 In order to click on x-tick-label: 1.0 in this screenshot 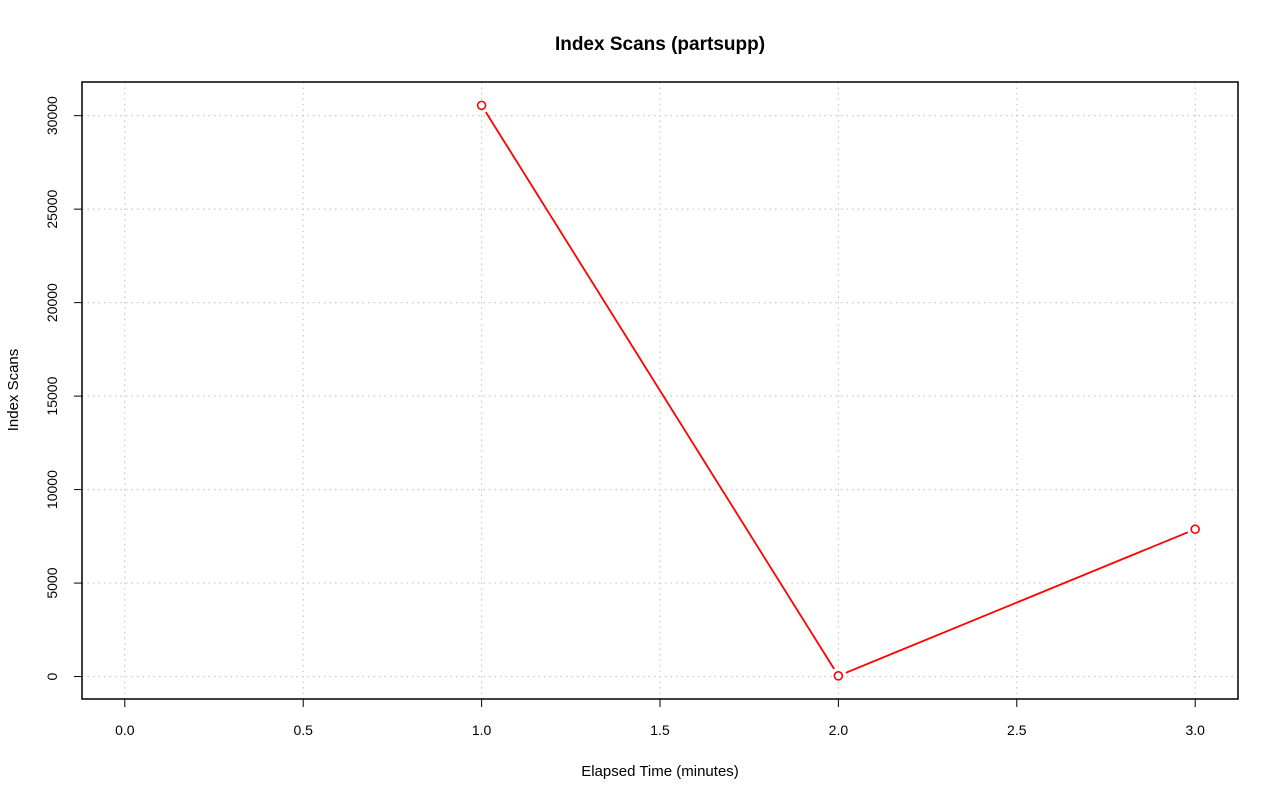, I will do `click(482, 730)`.